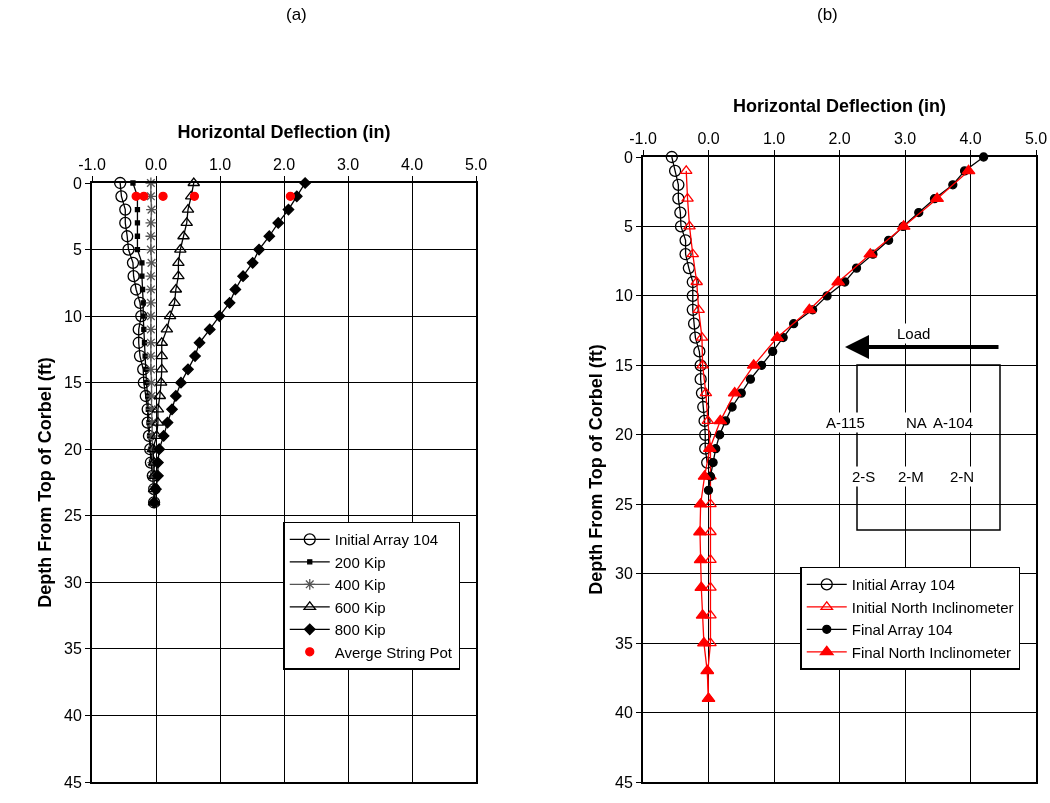  What do you see at coordinates (916, 422) in the screenshot?
I see `annotation: NA` at bounding box center [916, 422].